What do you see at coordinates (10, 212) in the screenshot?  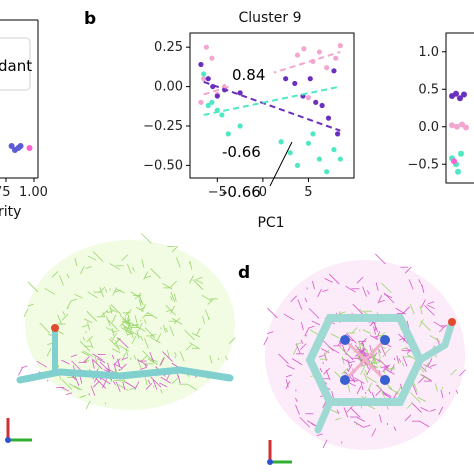 I see `panel-a-xlabel: rity` at bounding box center [10, 212].